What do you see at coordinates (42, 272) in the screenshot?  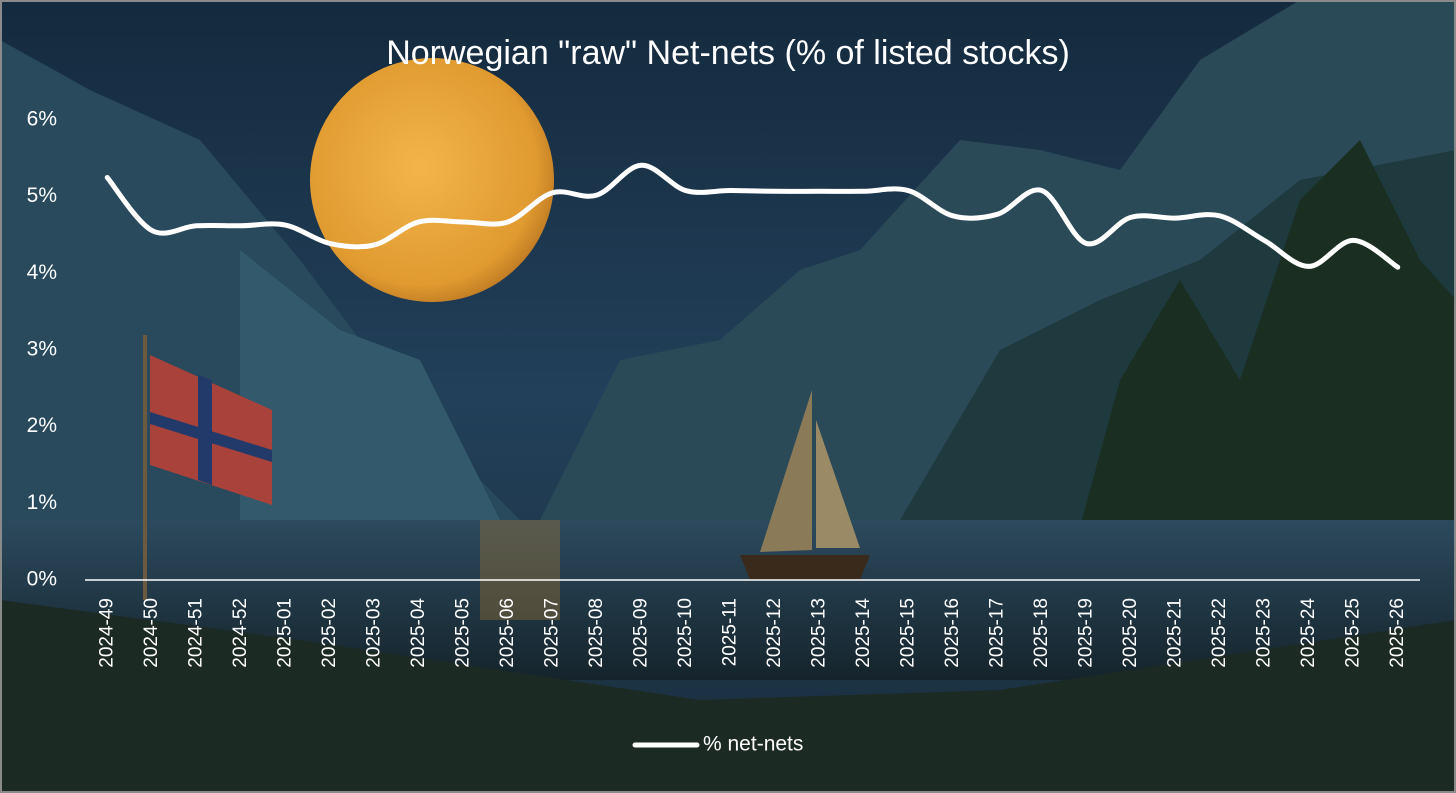 I see `y-tick-label: 4%` at bounding box center [42, 272].